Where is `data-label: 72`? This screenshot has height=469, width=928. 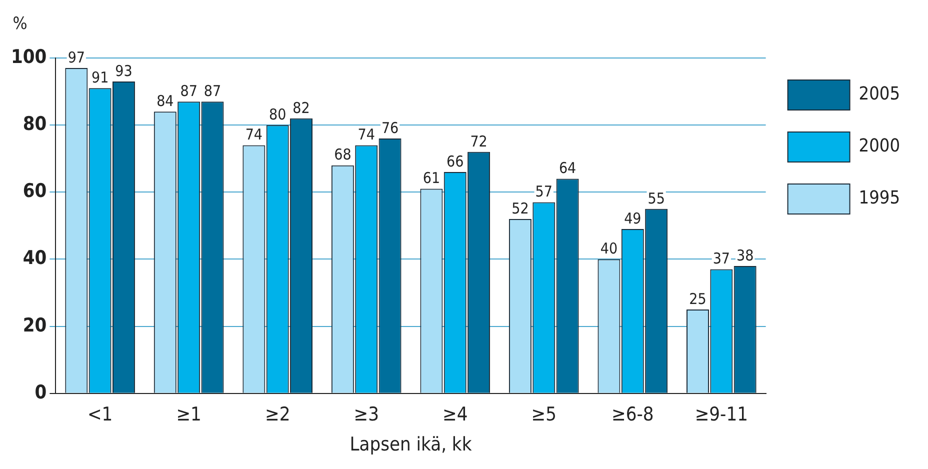
data-label: 72 is located at coordinates (479, 141).